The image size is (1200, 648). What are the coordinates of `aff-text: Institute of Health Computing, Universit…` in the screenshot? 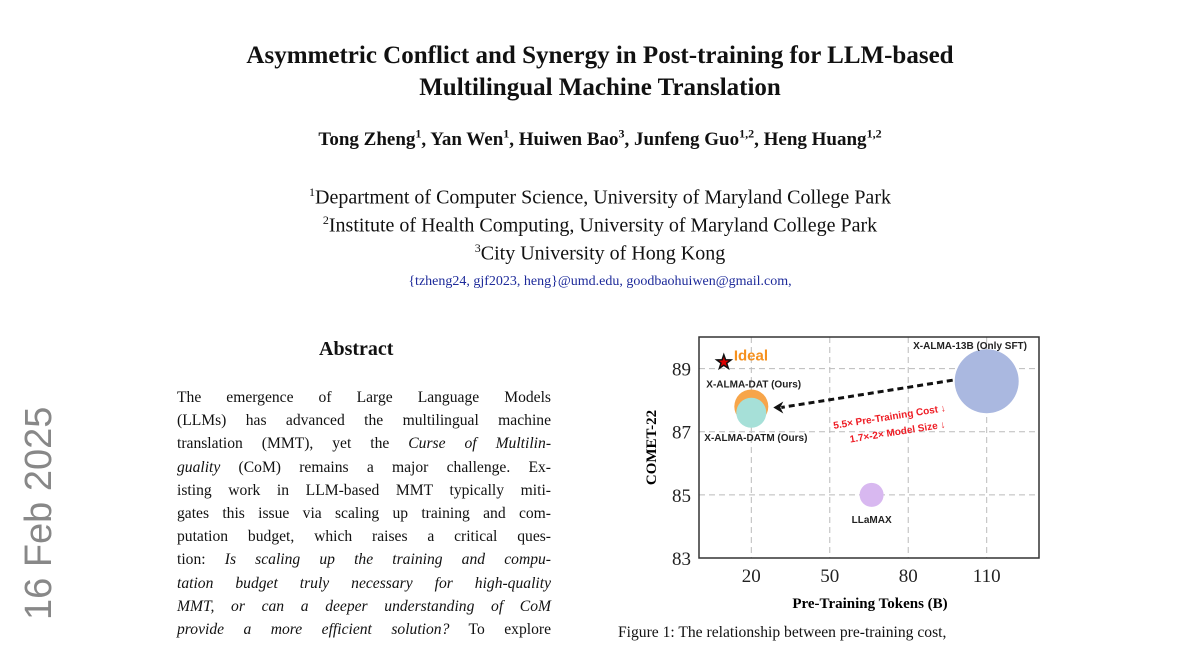 It's located at (603, 225).